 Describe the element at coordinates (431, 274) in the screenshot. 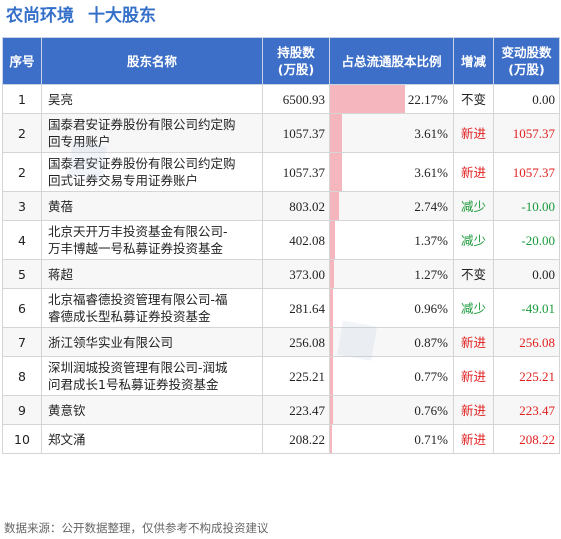

I see `ratio-text: 1.27%` at that location.